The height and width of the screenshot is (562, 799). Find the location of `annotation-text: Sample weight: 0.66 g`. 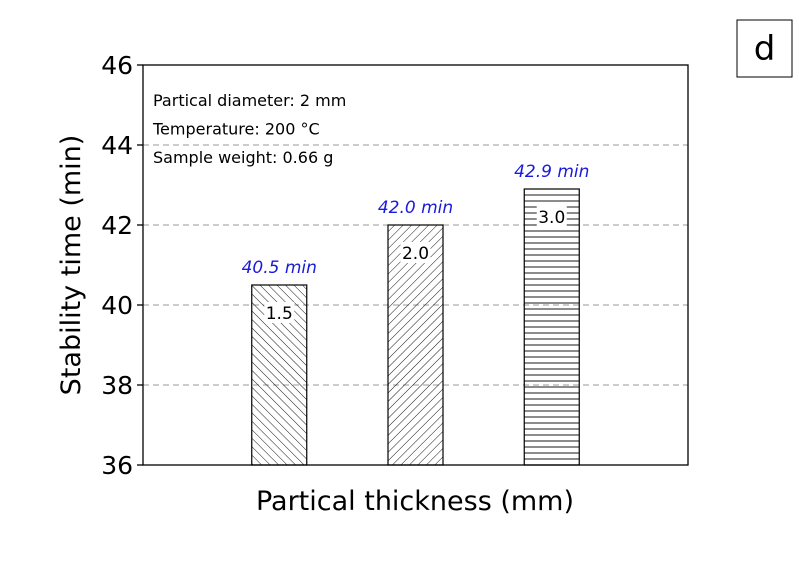

annotation-text: Sample weight: 0.66 g is located at coordinates (243, 157).